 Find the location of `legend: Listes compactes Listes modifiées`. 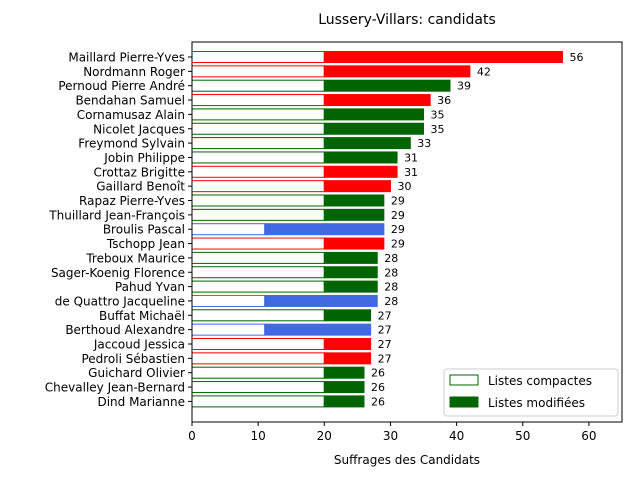

legend: Listes compactes Listes modifiées is located at coordinates (531, 392).